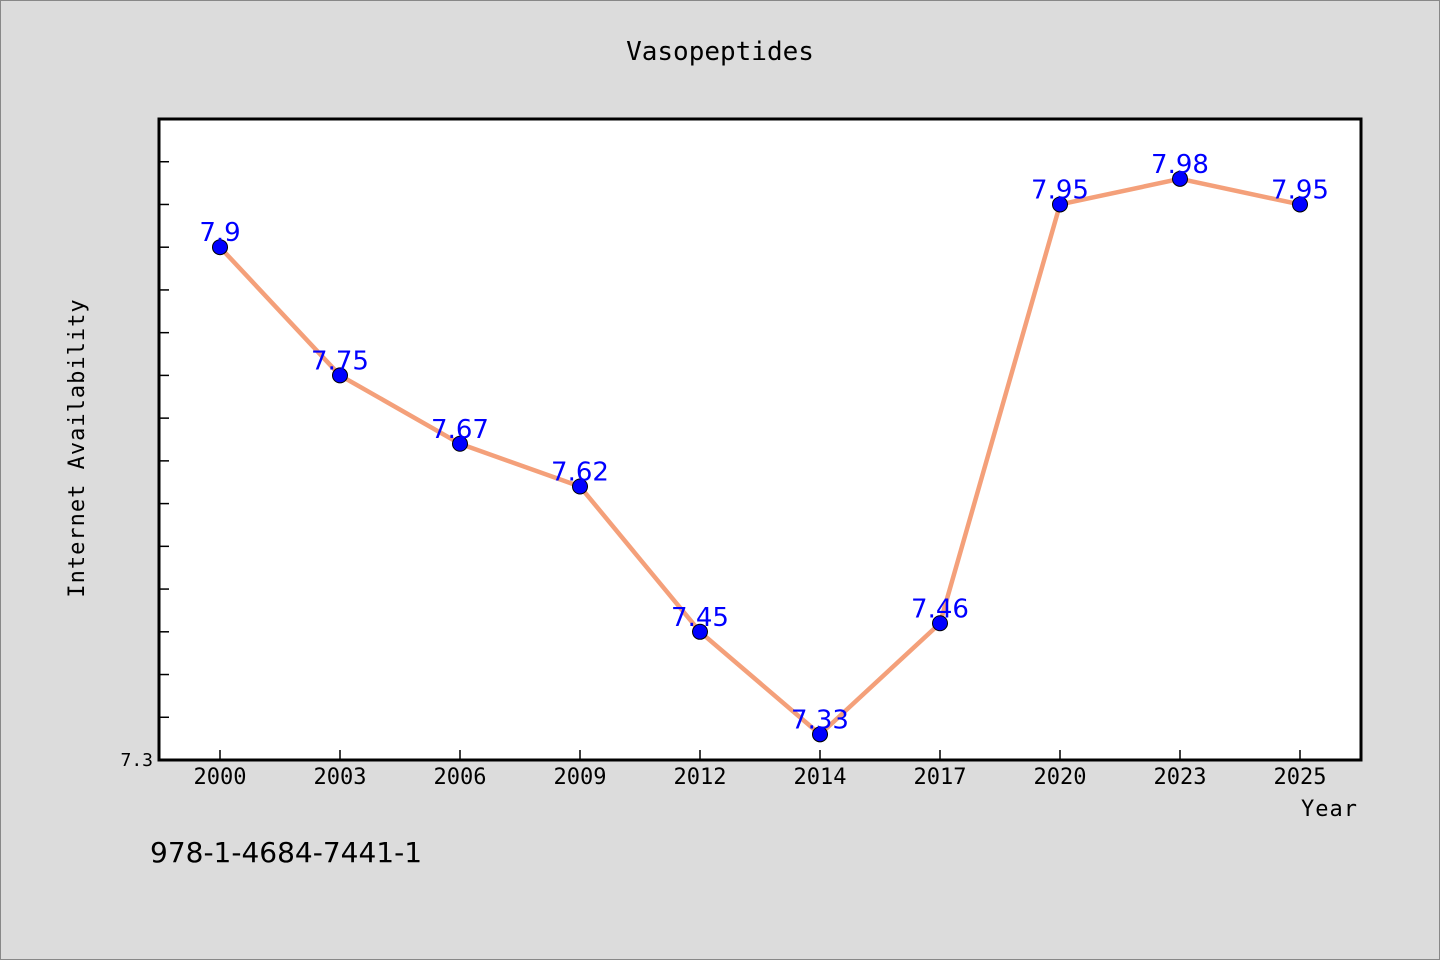 This screenshot has height=960, width=1440. I want to click on data-label: 7.45, so click(700, 618).